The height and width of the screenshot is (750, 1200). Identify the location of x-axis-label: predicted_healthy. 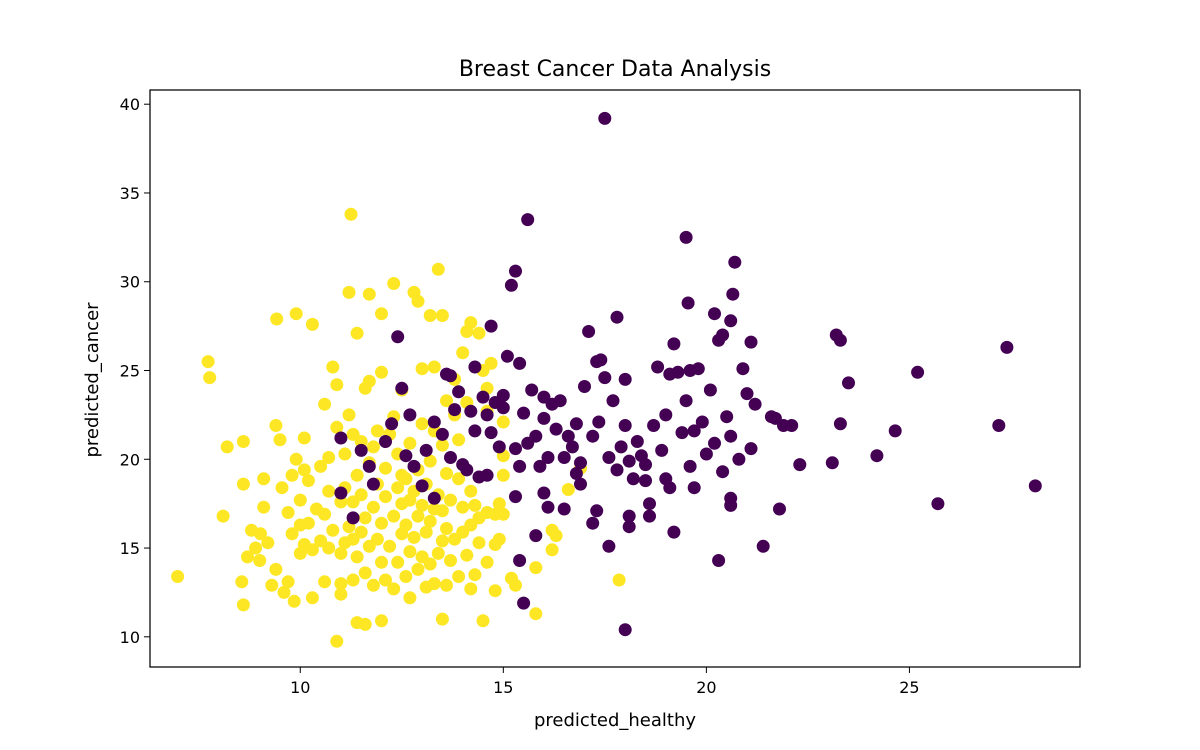
(615, 720).